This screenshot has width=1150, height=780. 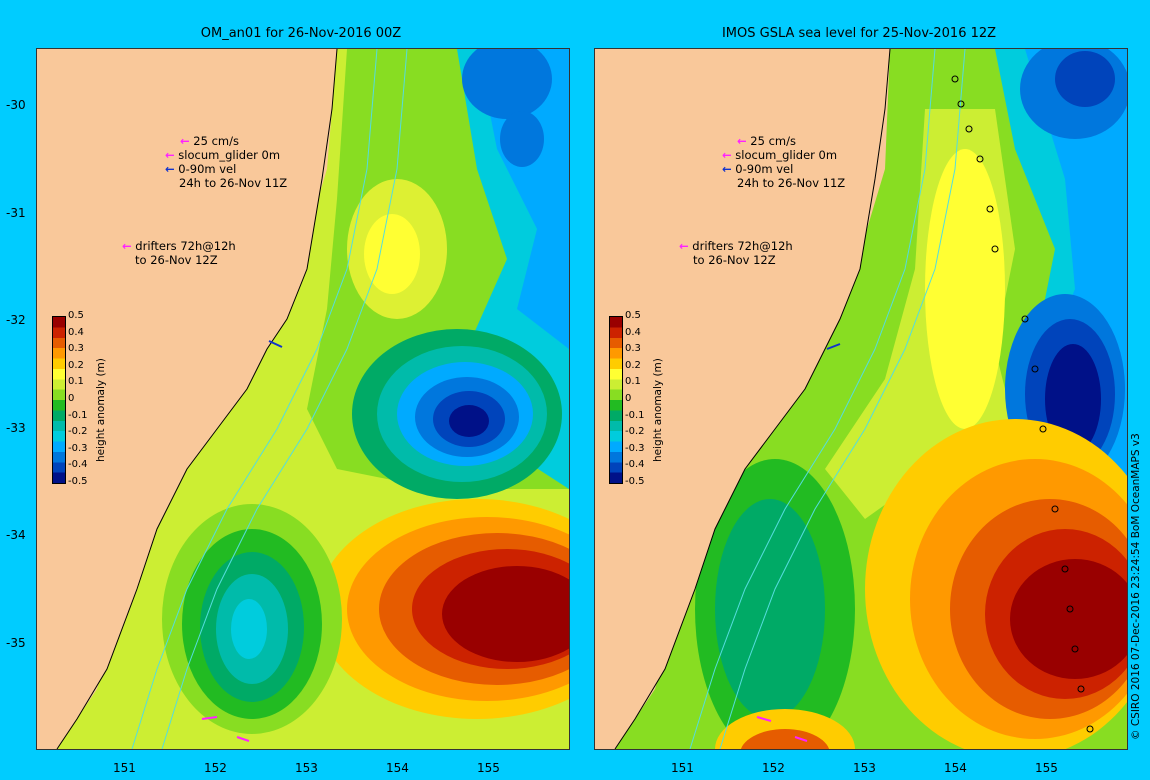 I want to click on latitude-label: -33, so click(x=16, y=427).